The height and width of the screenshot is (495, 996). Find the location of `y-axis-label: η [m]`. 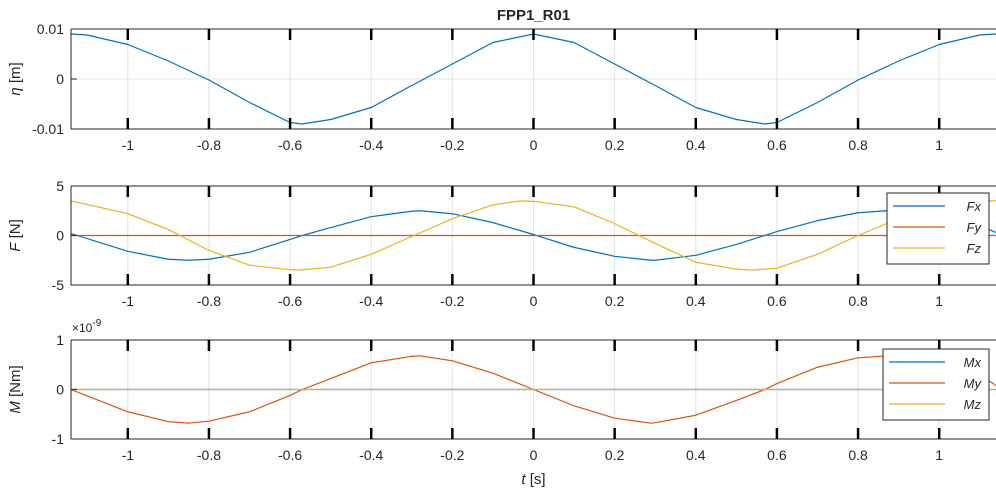

y-axis-label: η [m] is located at coordinates (15, 78).